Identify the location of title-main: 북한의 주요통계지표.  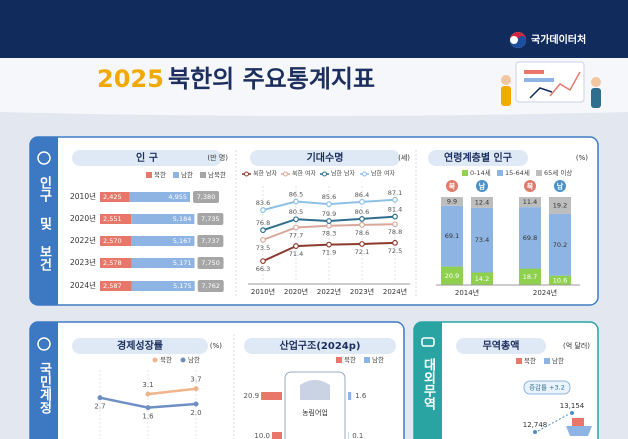
(271, 79).